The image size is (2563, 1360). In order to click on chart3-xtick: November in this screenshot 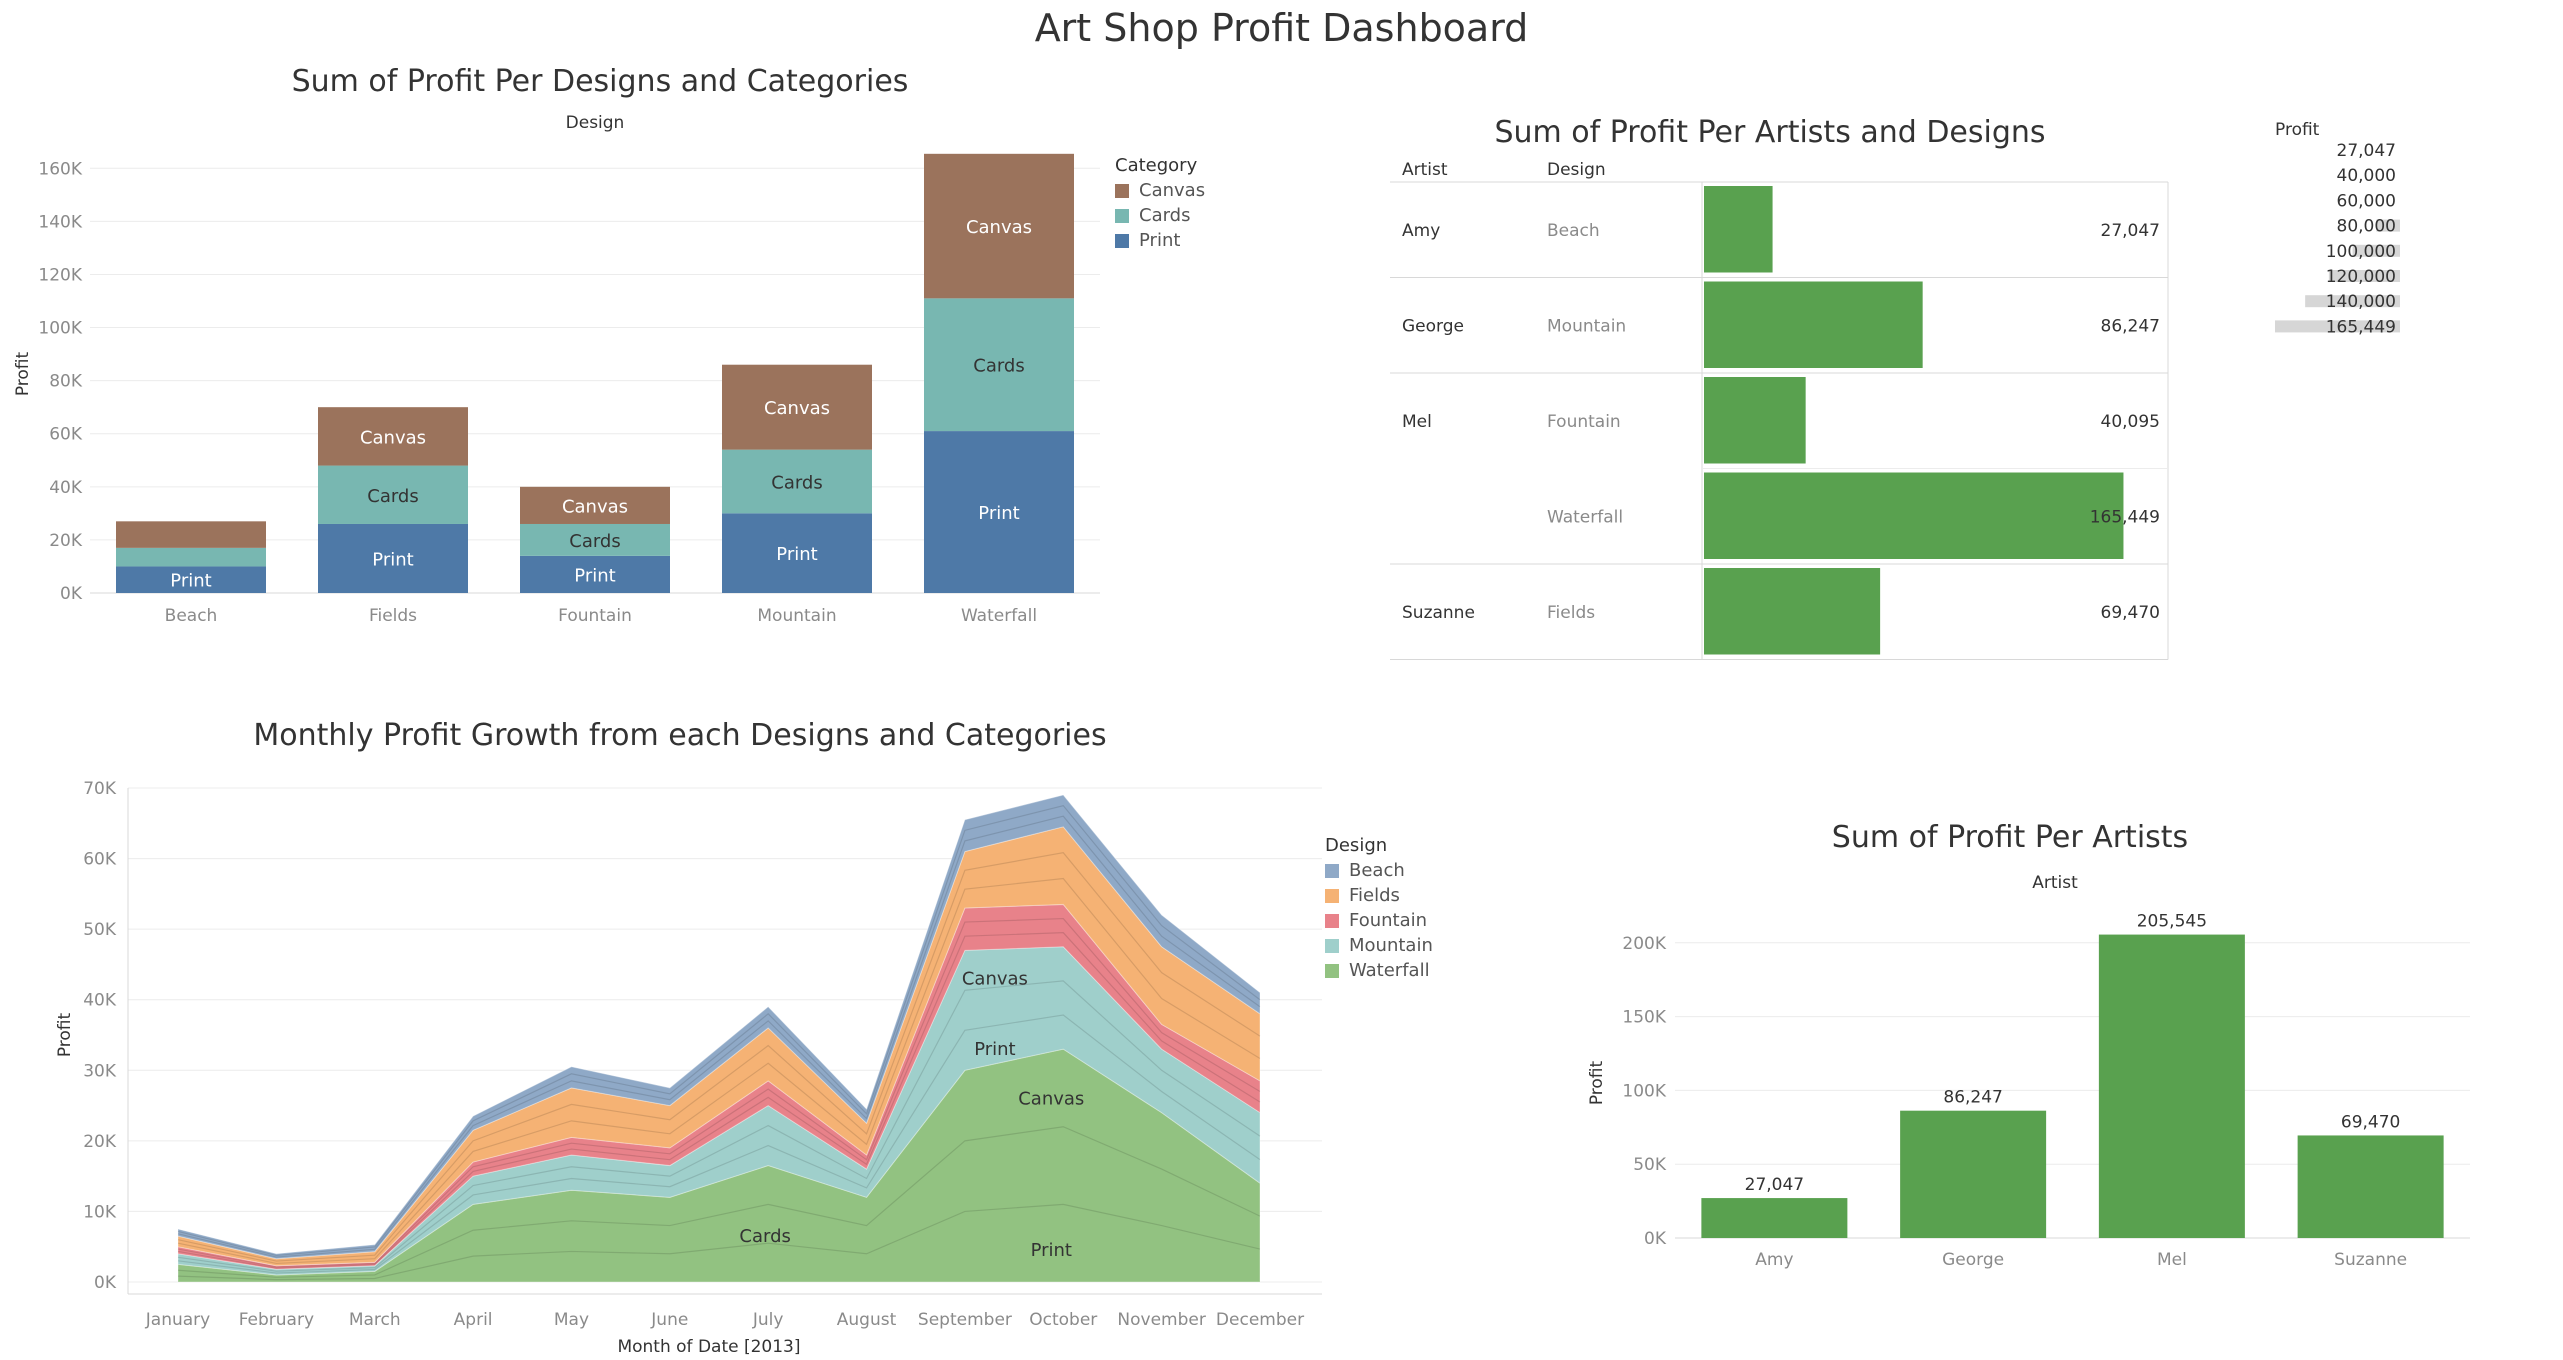, I will do `click(1161, 1320)`.